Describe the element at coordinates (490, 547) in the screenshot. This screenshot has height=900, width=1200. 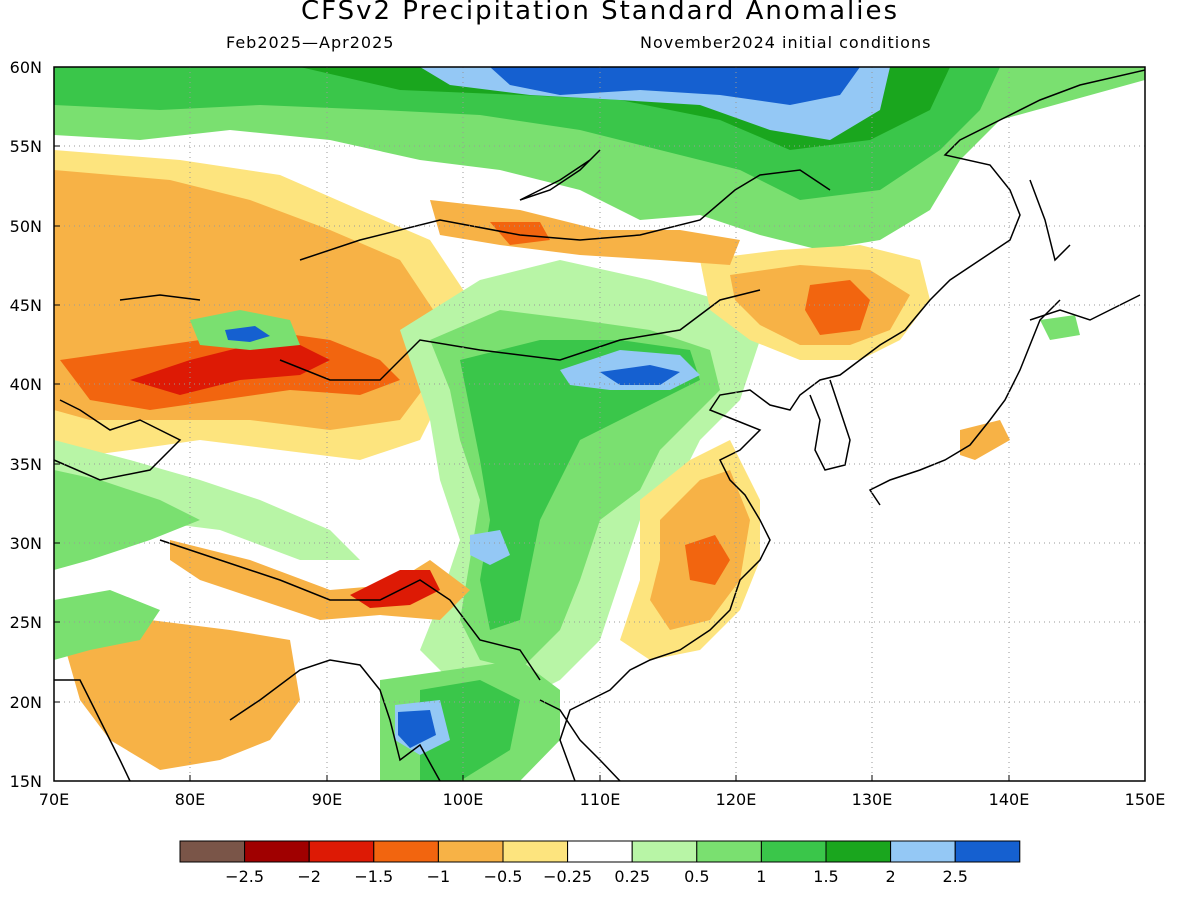
I see `blue-china-sw` at that location.